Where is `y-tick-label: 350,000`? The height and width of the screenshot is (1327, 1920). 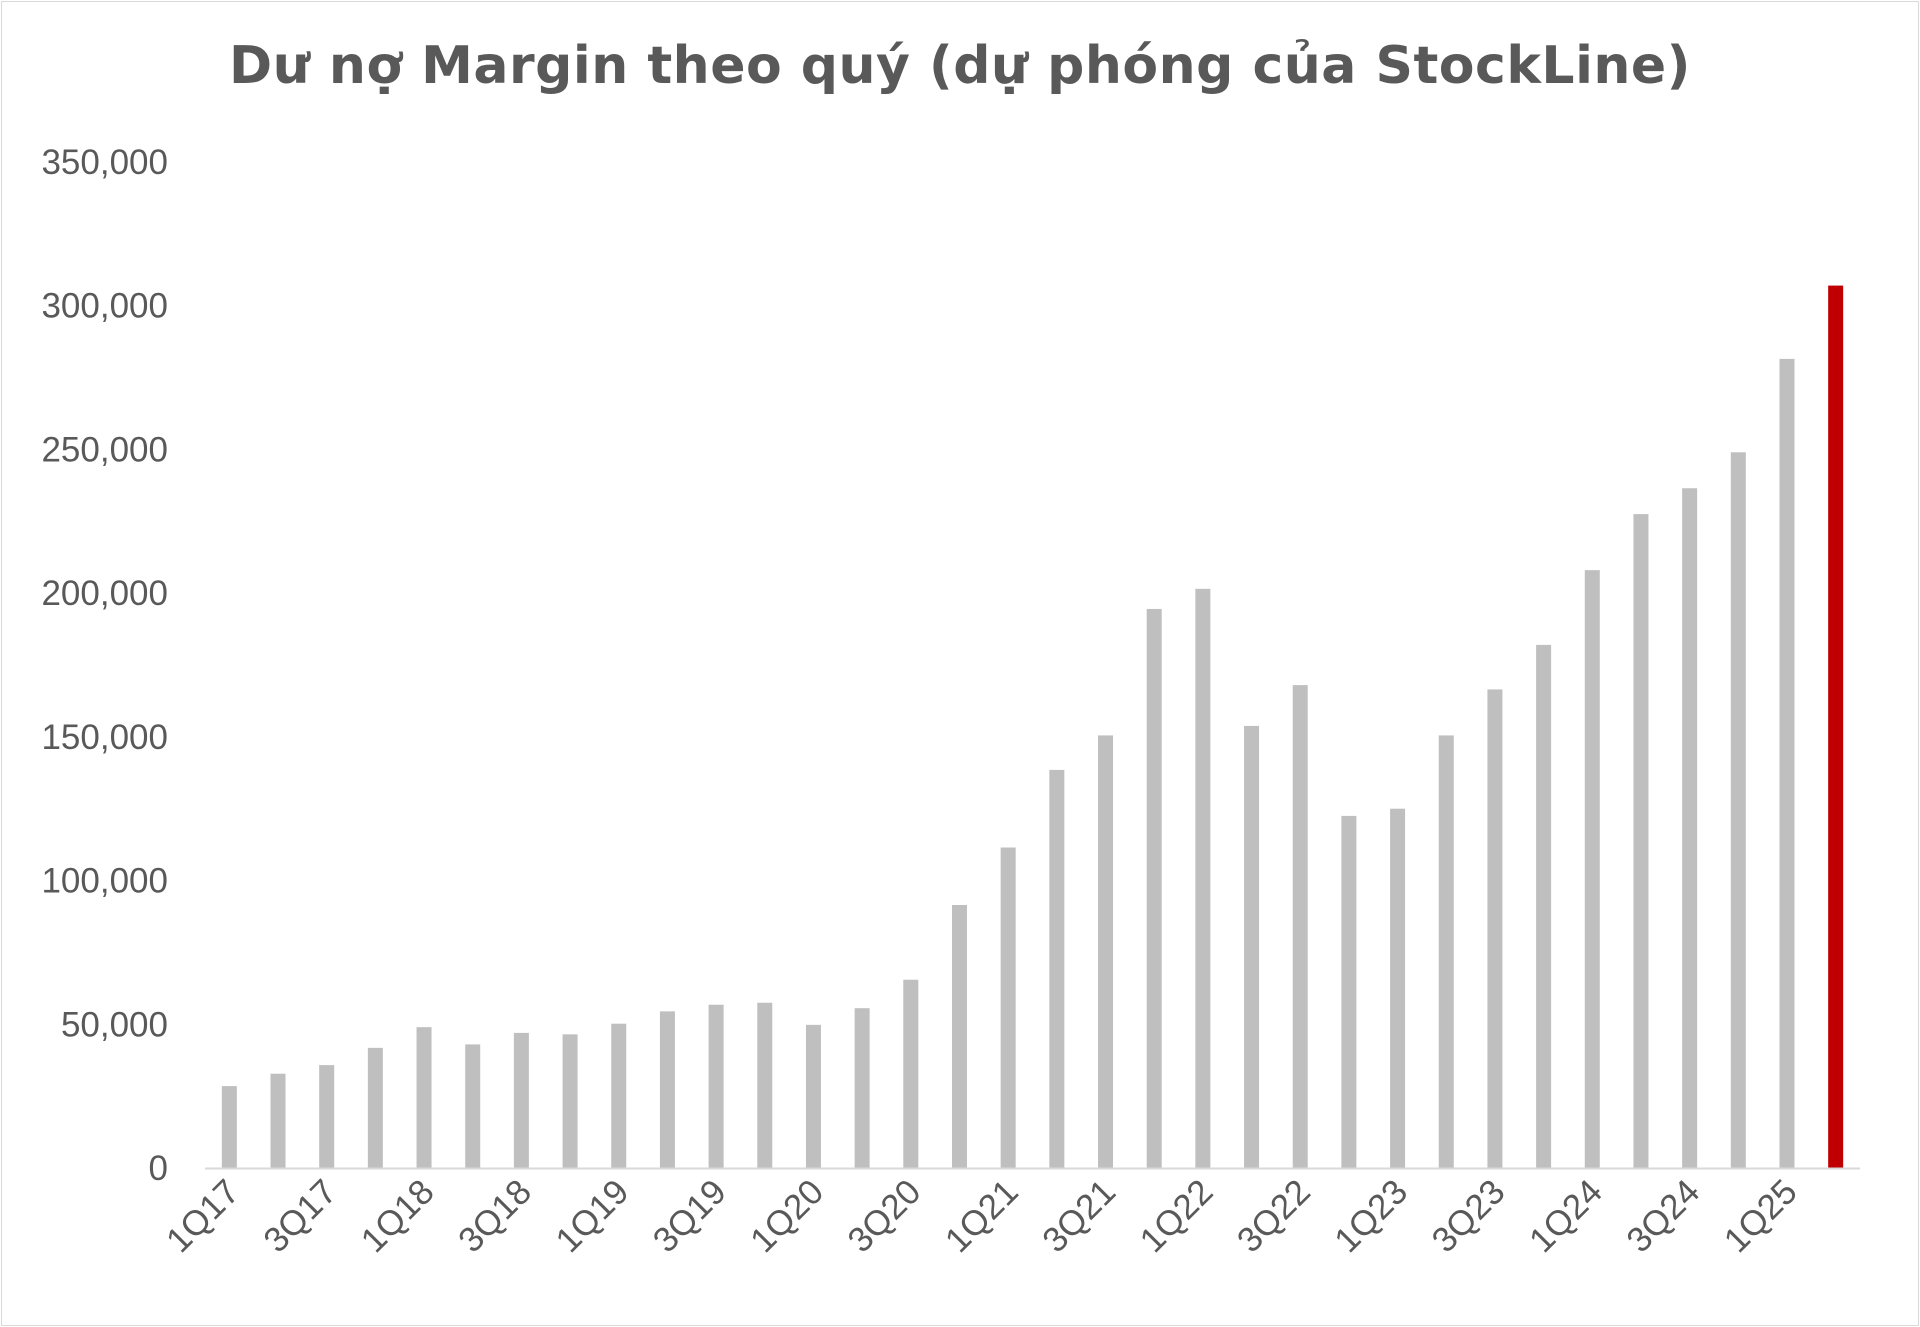
y-tick-label: 350,000 is located at coordinates (104, 162).